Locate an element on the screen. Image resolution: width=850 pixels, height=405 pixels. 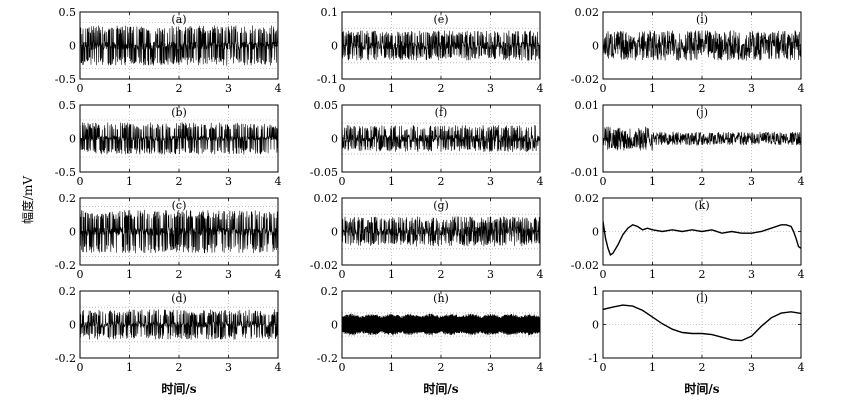
y-tick-label: 1 is located at coordinates (595, 291).